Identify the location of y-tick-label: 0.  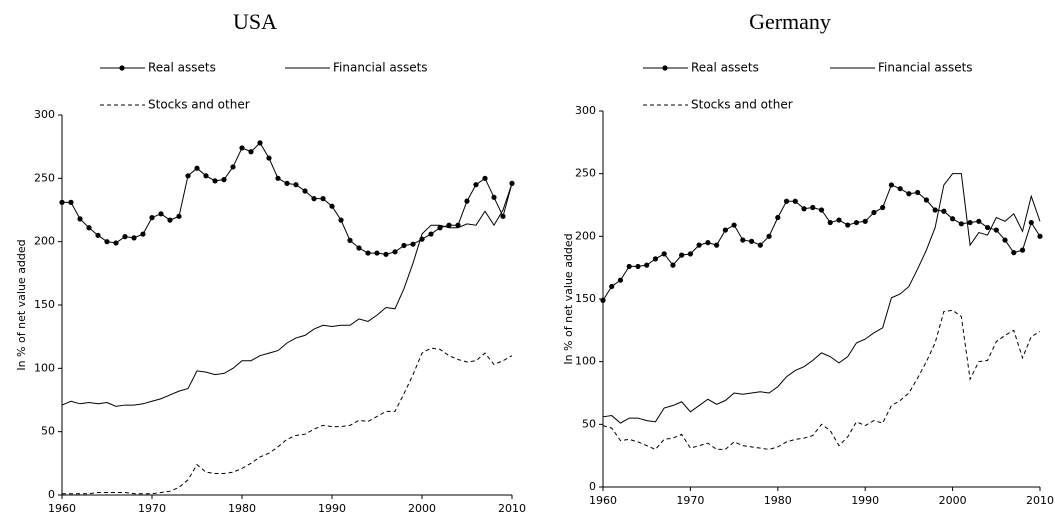
(592, 486).